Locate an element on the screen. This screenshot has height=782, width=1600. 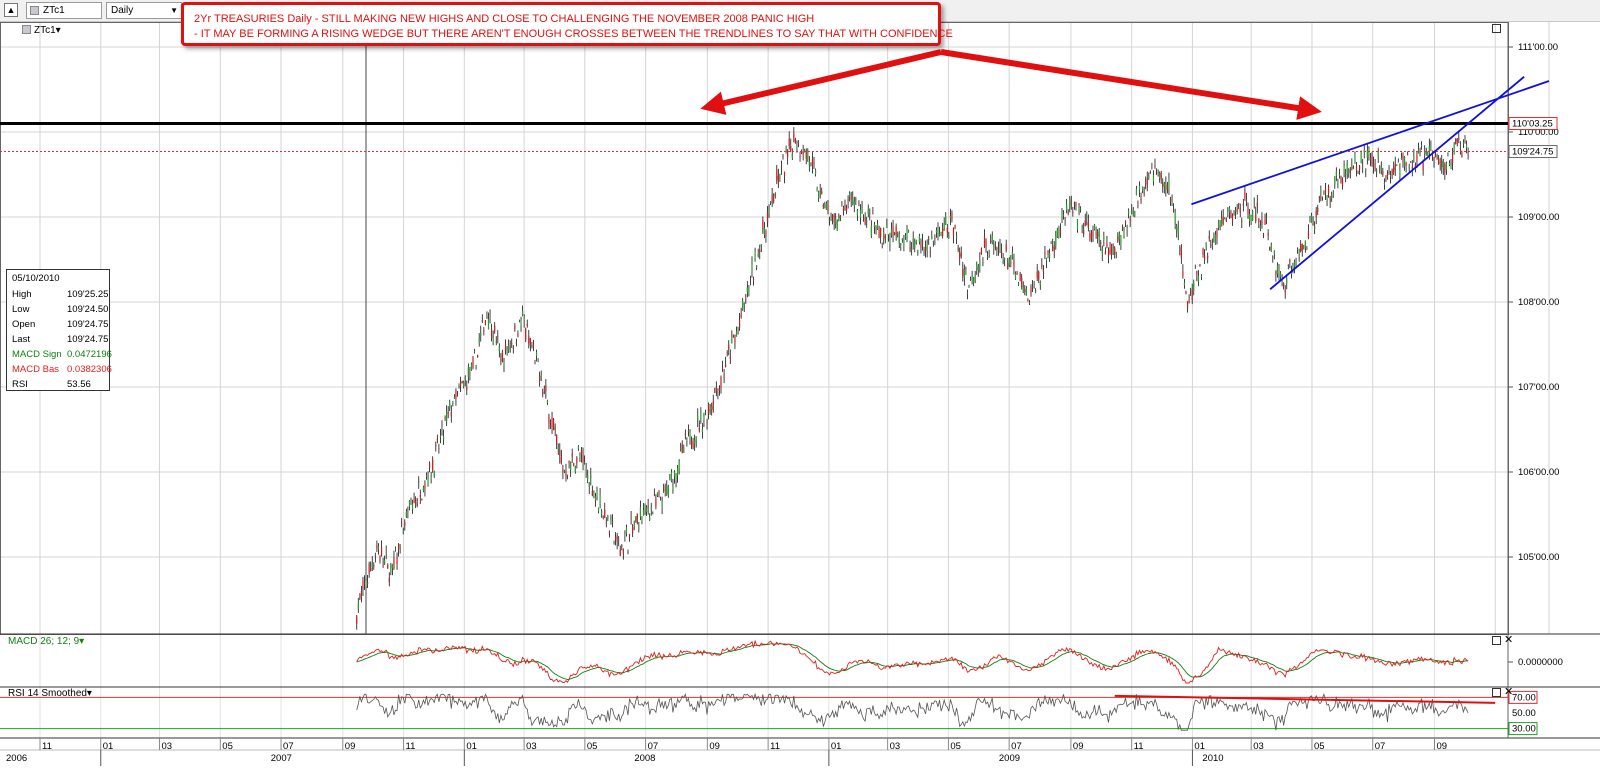
collapse-toggle-button: ▲ is located at coordinates (11, 10).